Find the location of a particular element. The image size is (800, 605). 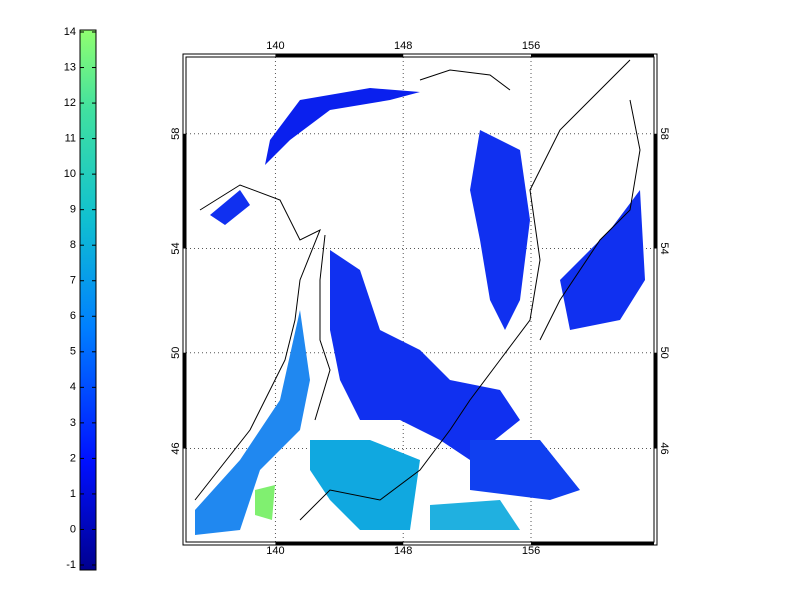

colorbar-tick-label: 0 is located at coordinates (73, 529).